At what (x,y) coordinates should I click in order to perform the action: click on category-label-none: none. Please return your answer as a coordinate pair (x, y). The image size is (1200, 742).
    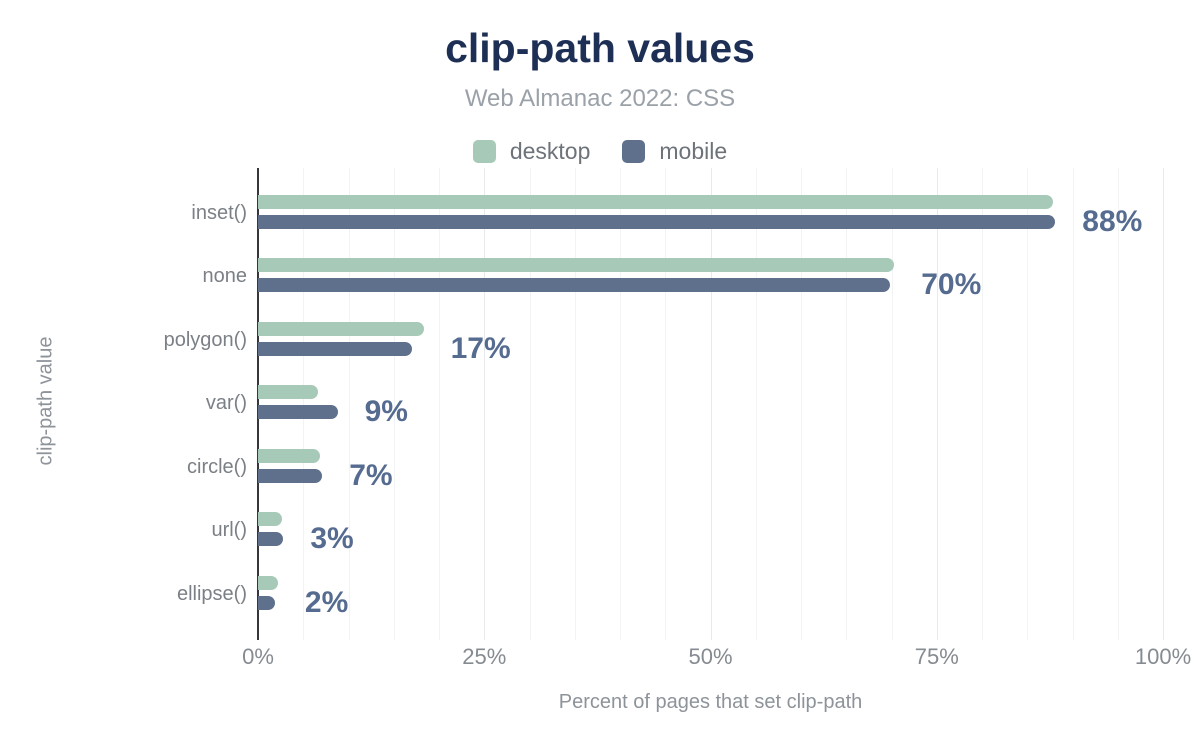
    Looking at the image, I should click on (225, 276).